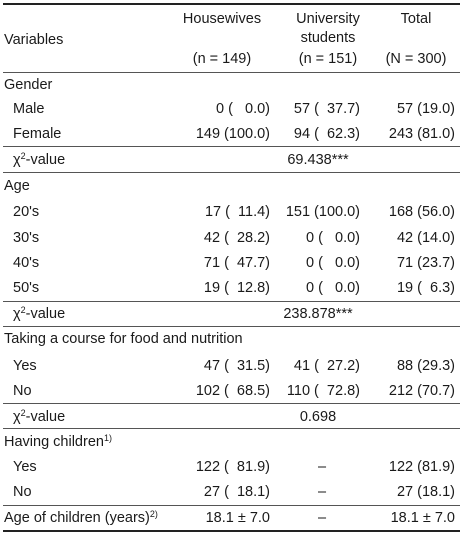 Image resolution: width=463 pixels, height=535 pixels. I want to click on course-no-label: No, so click(22, 391).